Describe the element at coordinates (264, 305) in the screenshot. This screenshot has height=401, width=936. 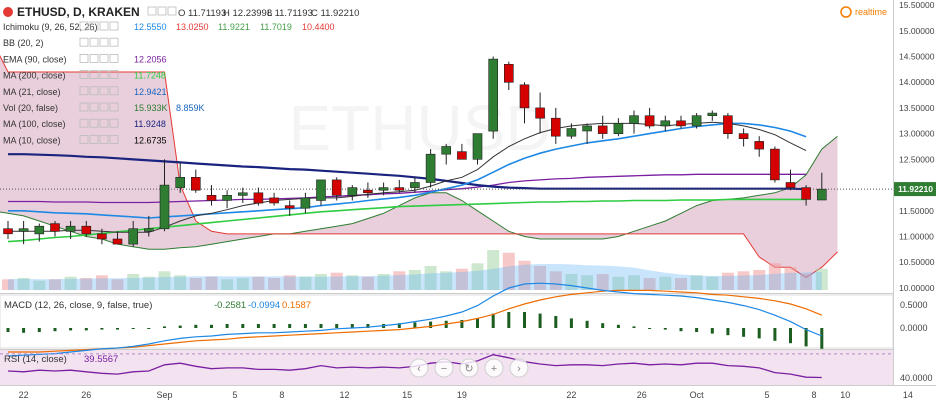
I see `macd-legend-value: -0.0994` at that location.